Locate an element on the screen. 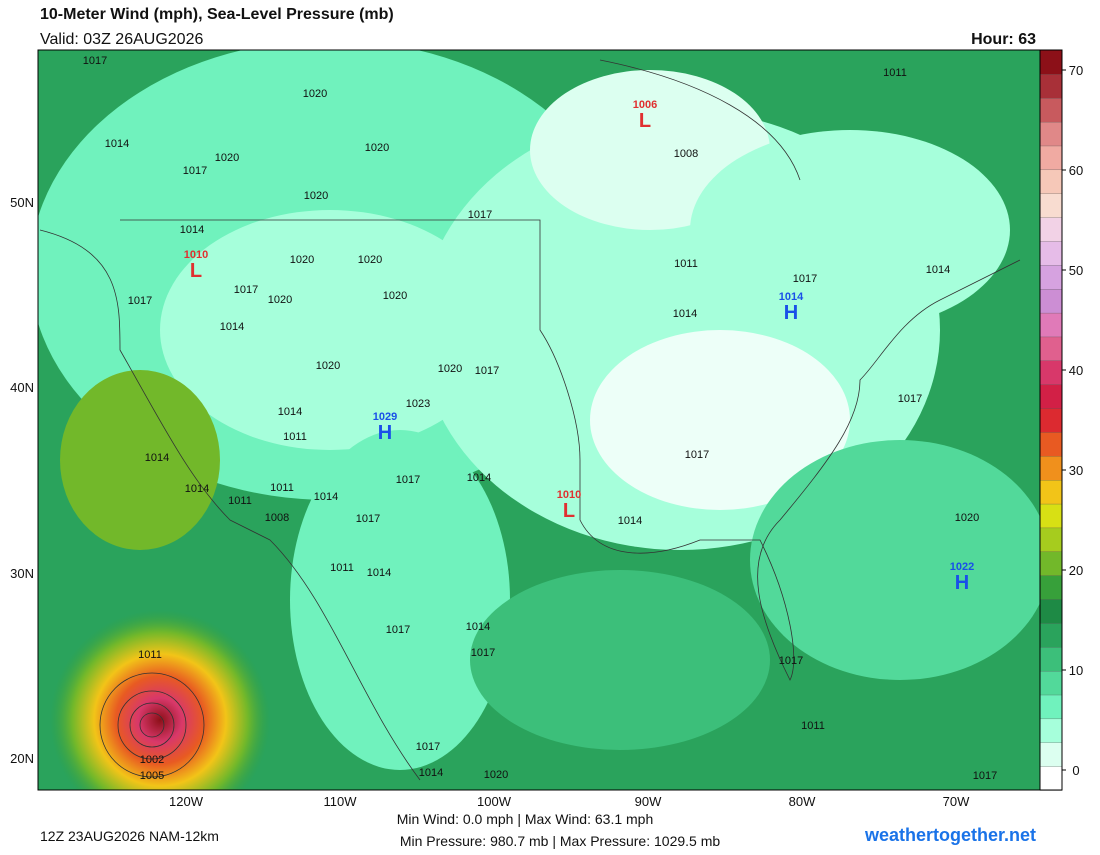 The width and height of the screenshot is (1100, 855). colorbar-label: 20 is located at coordinates (1076, 570).